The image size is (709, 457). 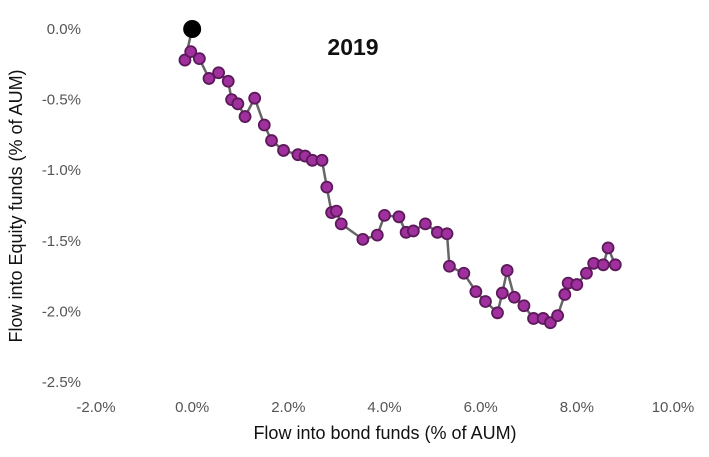 What do you see at coordinates (352, 47) in the screenshot?
I see `chart-title: 2019` at bounding box center [352, 47].